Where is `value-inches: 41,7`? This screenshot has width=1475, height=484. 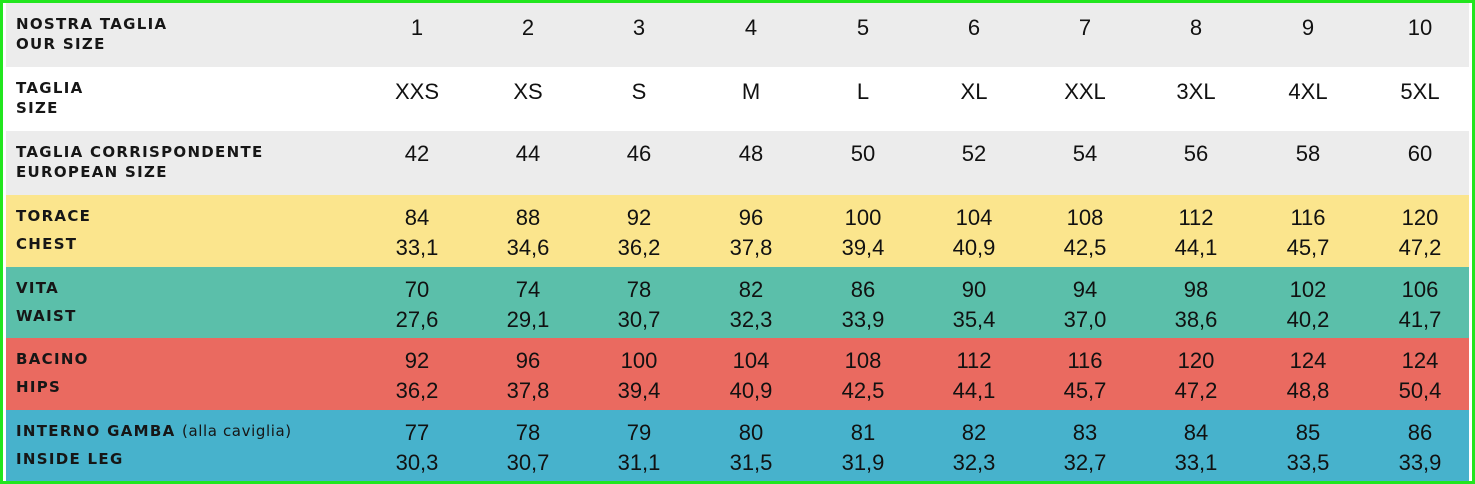 value-inches: 41,7 is located at coordinates (1420, 319).